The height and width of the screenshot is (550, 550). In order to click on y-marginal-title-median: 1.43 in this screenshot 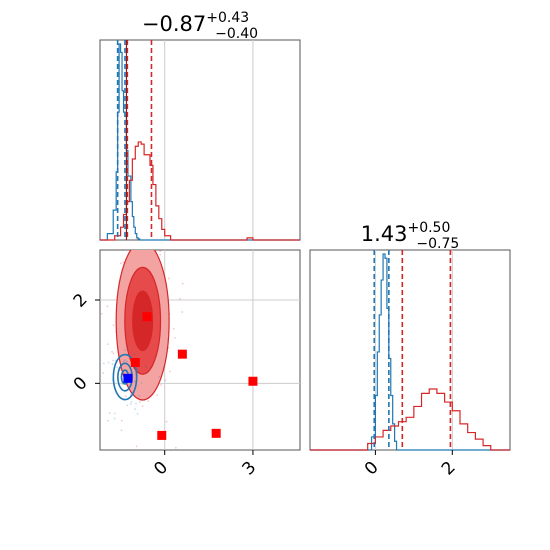, I will do `click(384, 234)`.